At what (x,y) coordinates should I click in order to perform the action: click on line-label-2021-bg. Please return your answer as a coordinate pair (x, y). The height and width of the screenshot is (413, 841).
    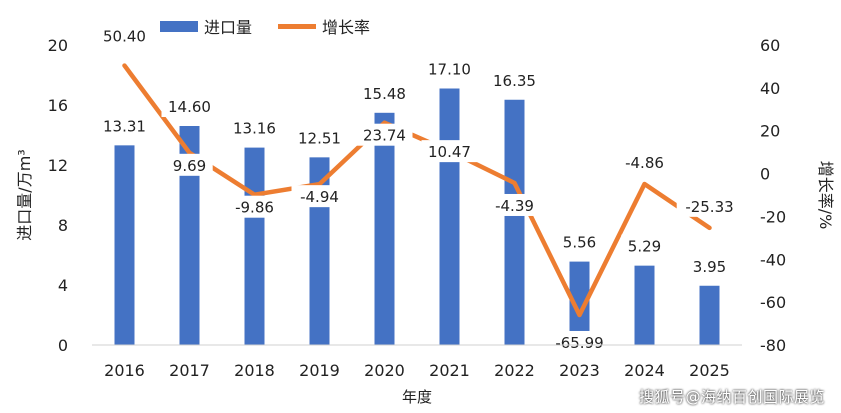
    Looking at the image, I should click on (449, 151).